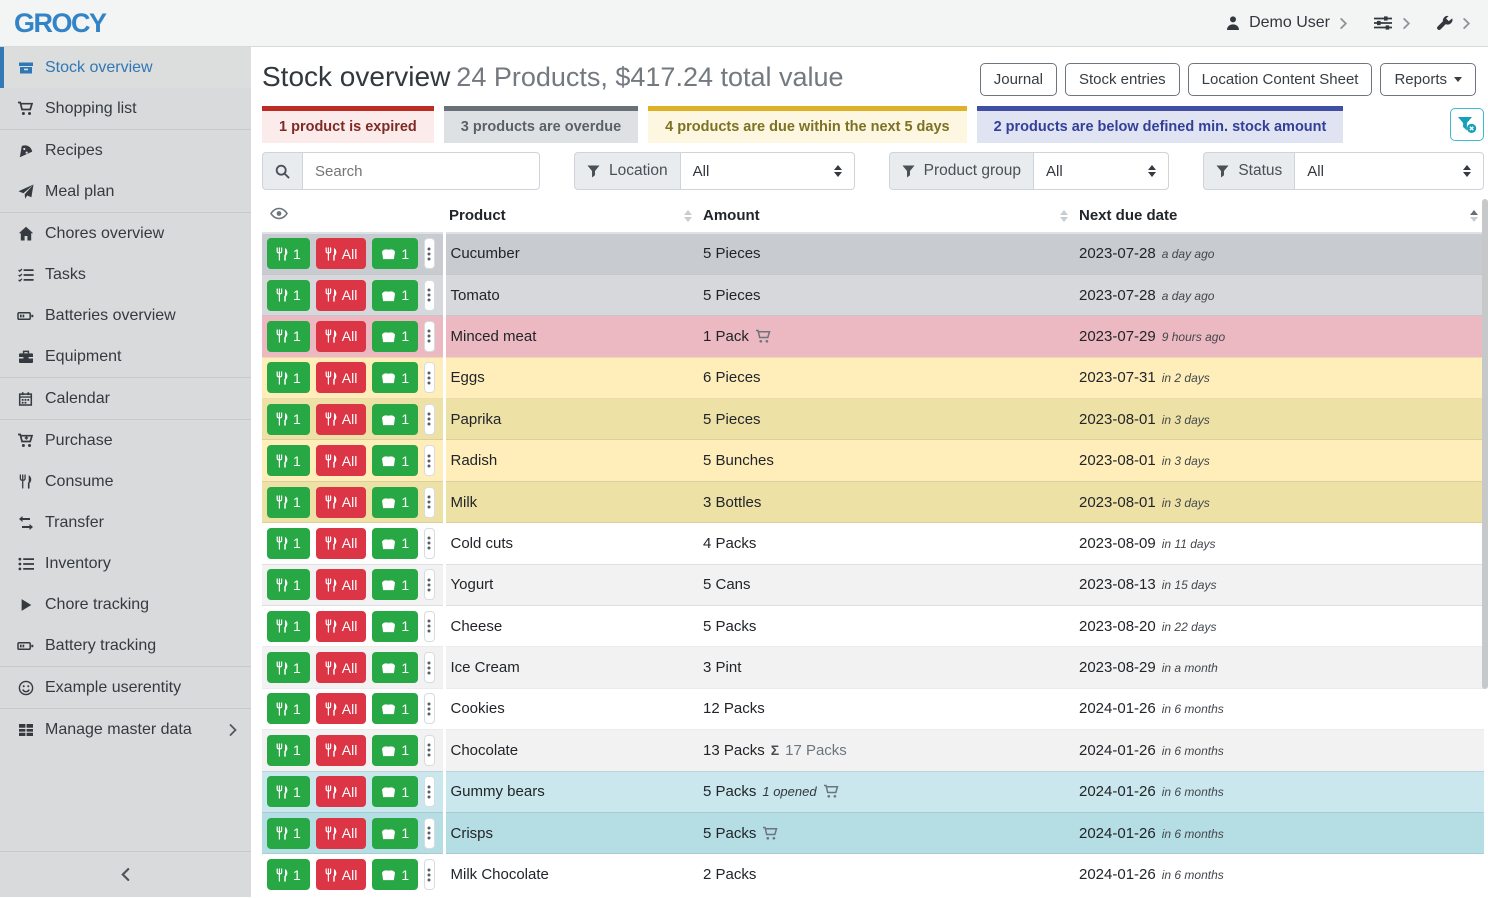  I want to click on product-name: Minced meat, so click(493, 336).